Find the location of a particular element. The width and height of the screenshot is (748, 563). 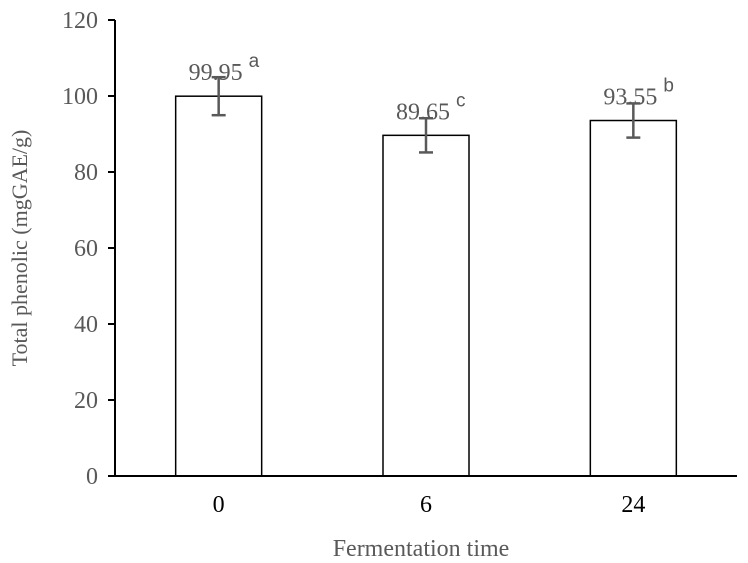

y-tick-label: 20 is located at coordinates (86, 401).